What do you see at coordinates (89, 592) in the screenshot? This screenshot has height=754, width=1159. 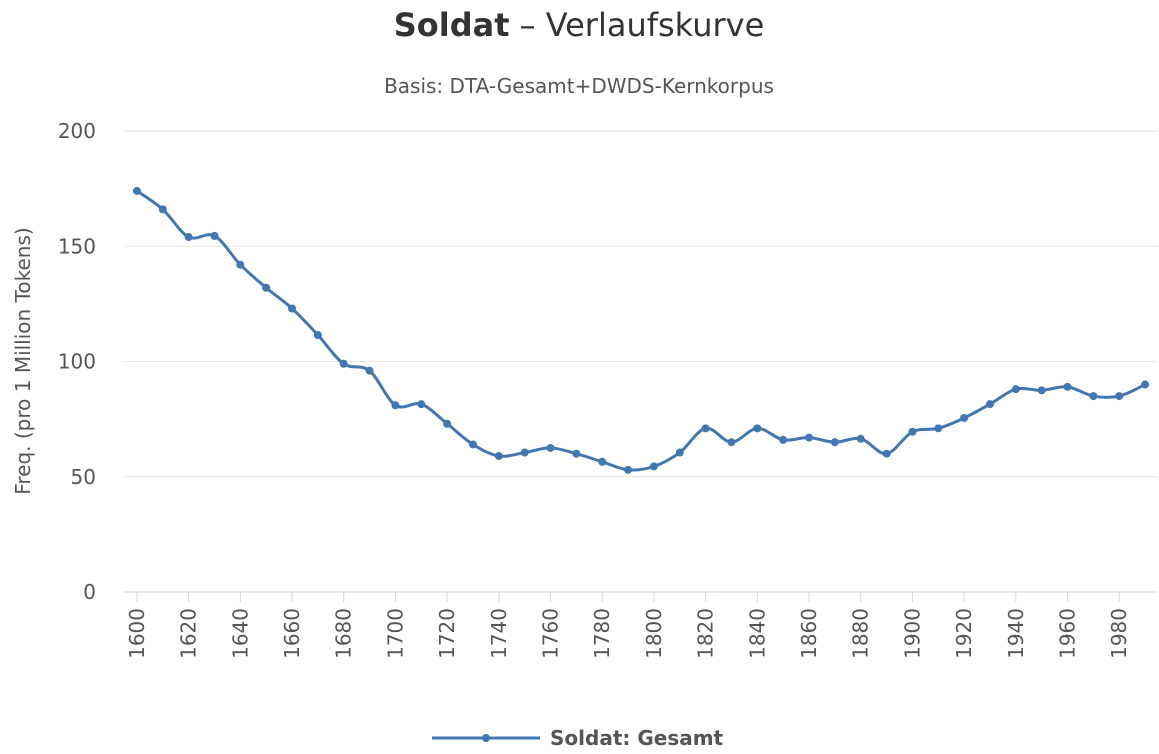 I see `y-tick-label: 0` at bounding box center [89, 592].